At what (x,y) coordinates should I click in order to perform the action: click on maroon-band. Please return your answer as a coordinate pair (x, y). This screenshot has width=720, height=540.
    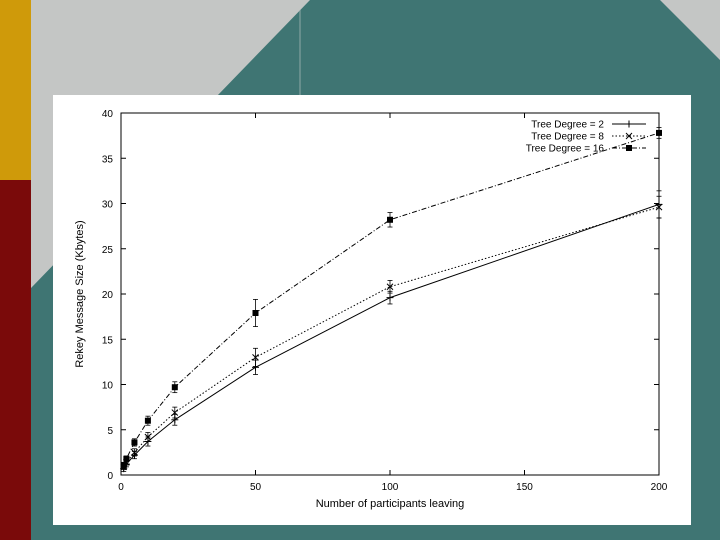
    Looking at the image, I should click on (15, 360).